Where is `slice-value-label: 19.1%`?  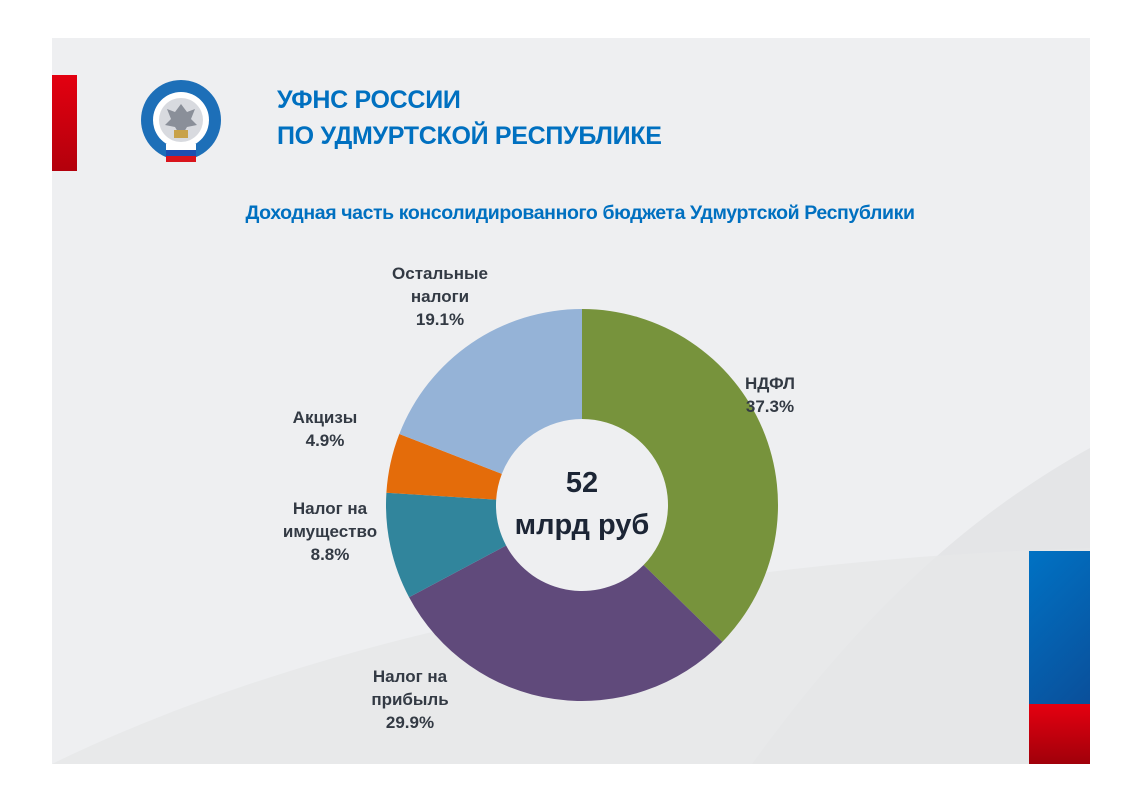 slice-value-label: 19.1% is located at coordinates (440, 319).